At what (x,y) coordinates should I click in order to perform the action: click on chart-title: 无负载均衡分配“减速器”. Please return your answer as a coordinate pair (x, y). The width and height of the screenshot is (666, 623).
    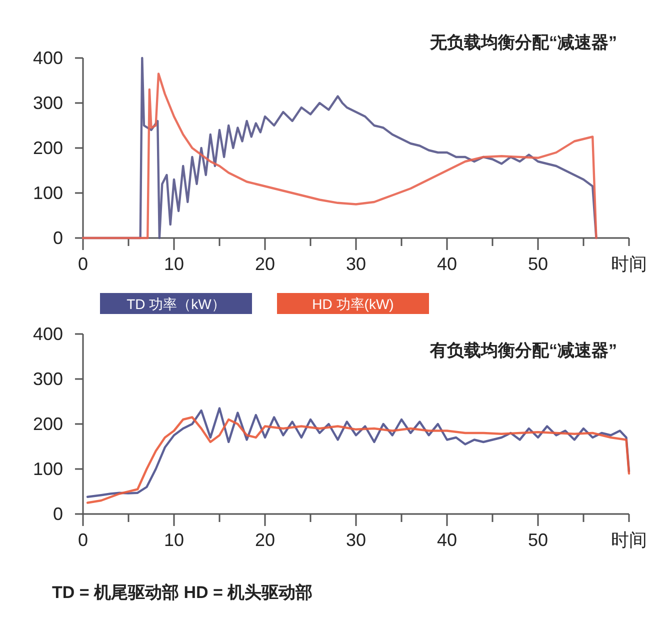
    Looking at the image, I should click on (523, 42).